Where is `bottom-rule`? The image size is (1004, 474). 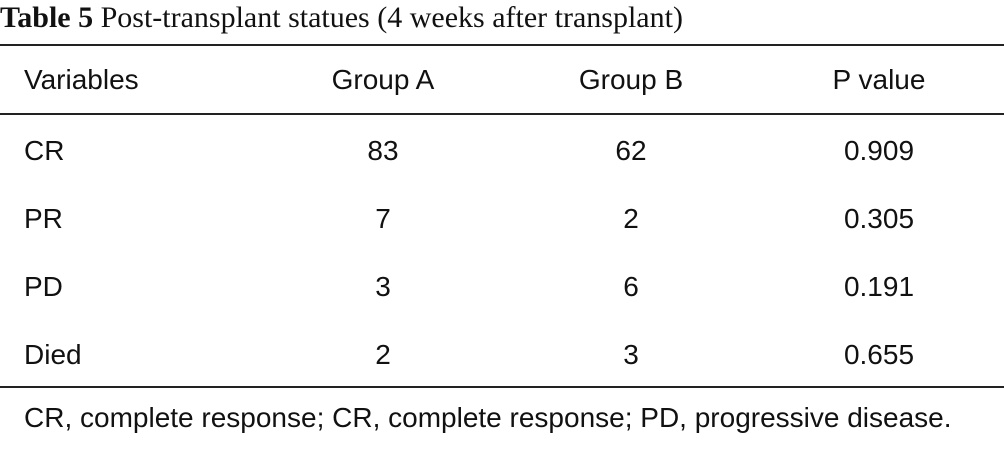 bottom-rule is located at coordinates (502, 387).